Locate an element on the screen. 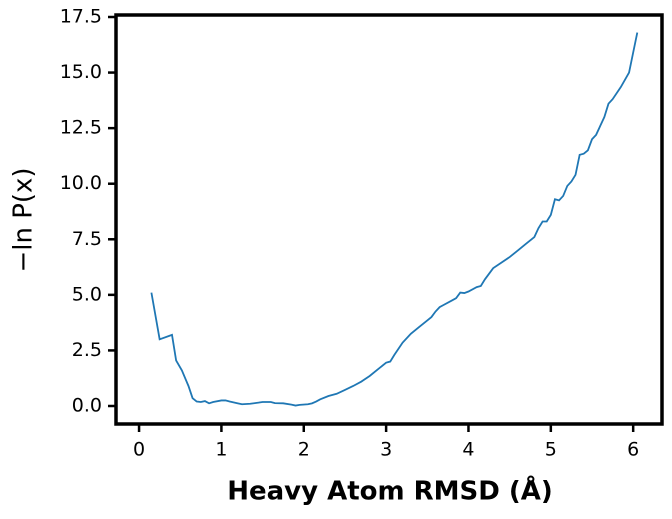  x-tick-label: 6 is located at coordinates (633, 450).